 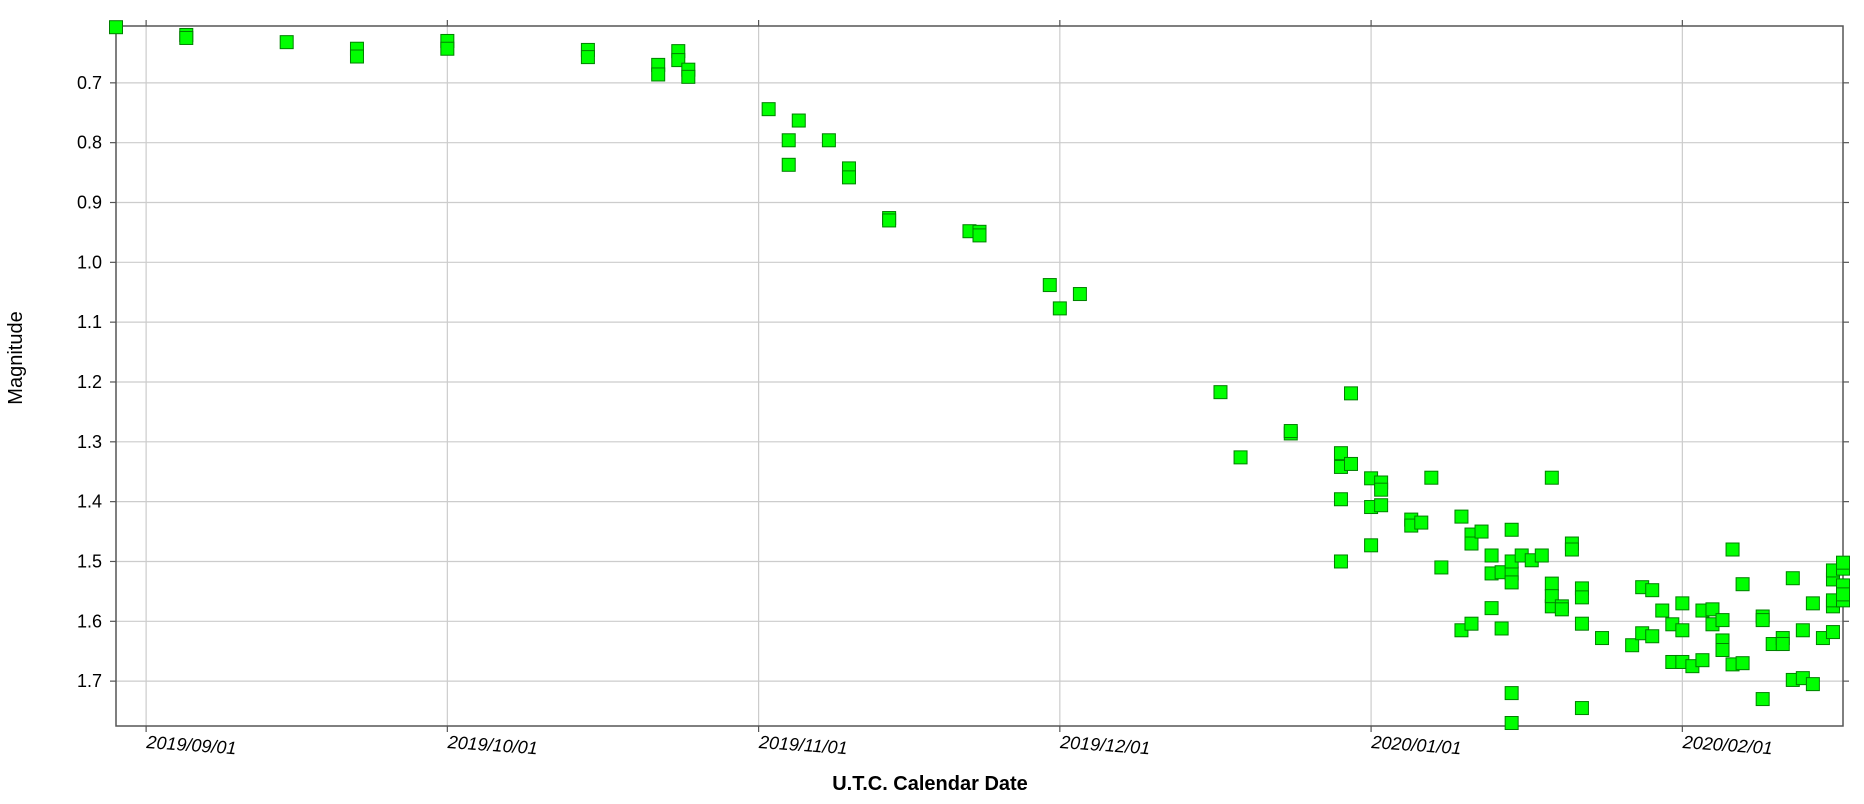 I want to click on y-tick-label: 1.0, so click(x=89, y=262).